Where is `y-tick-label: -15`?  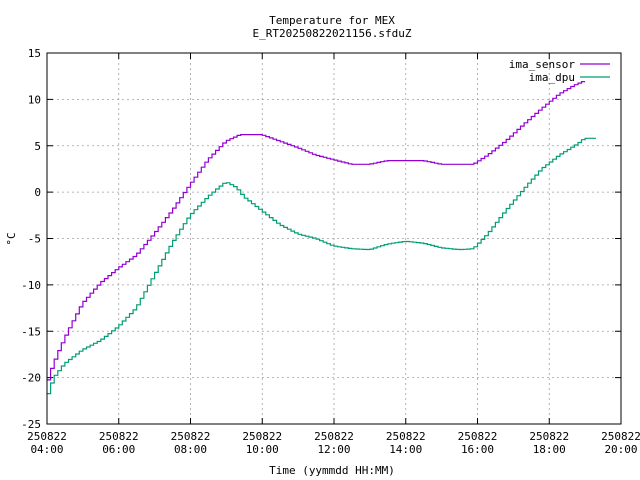
y-tick-label: -15 is located at coordinates (31, 331).